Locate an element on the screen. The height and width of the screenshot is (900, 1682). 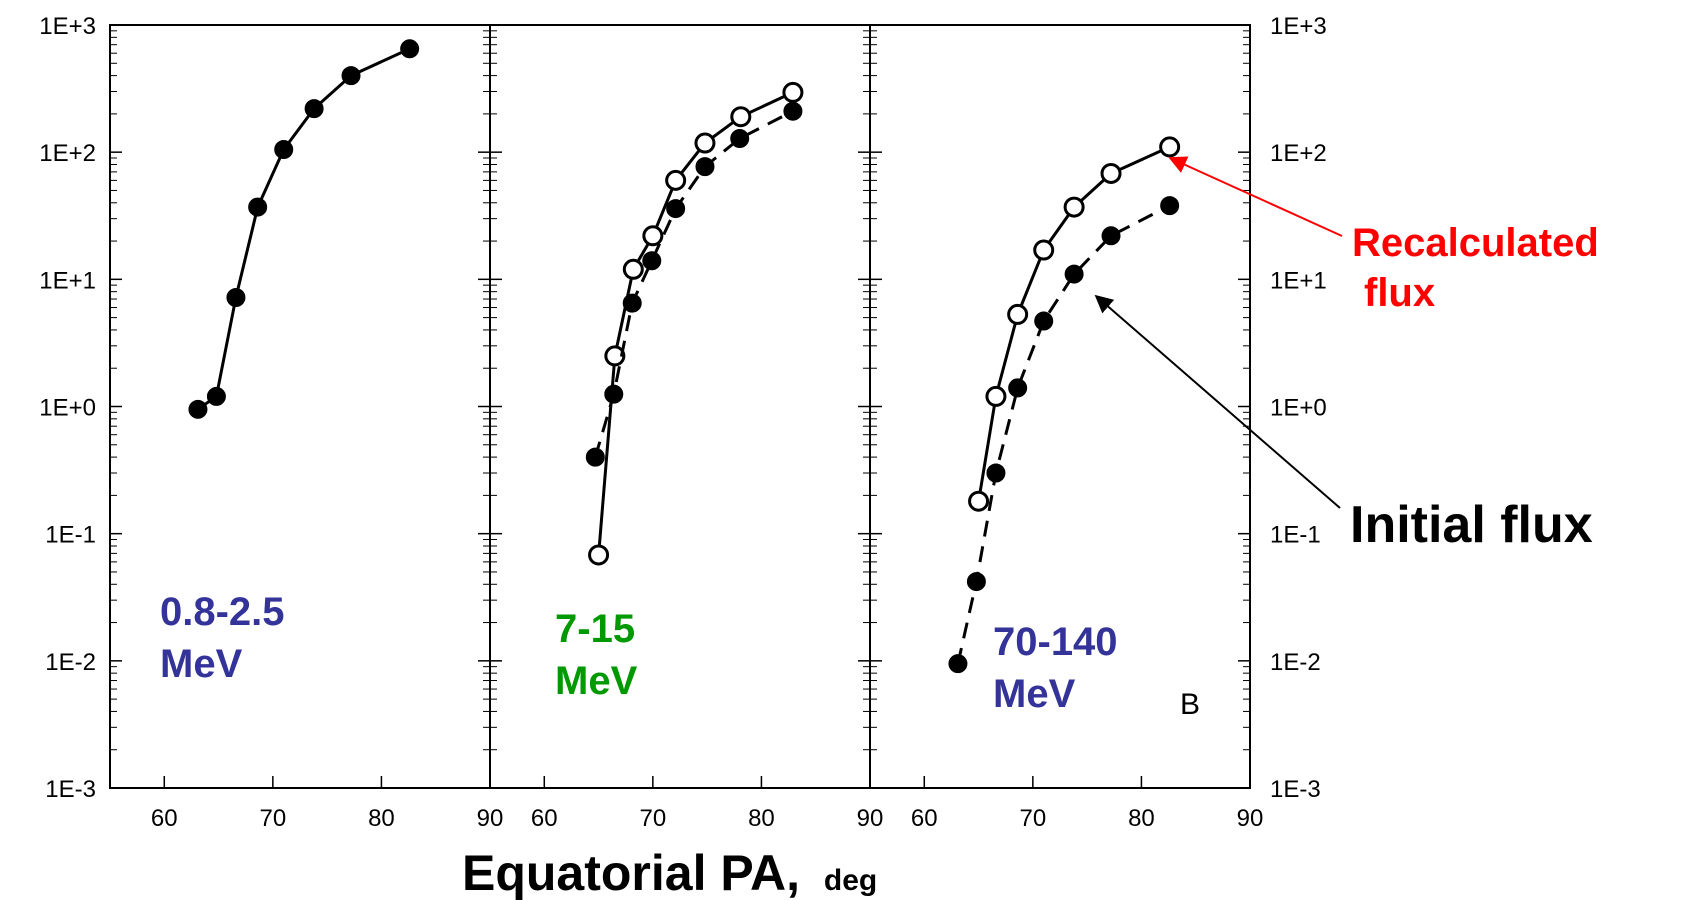
x-tick-labels: 60 70 80 90 60 70 80 90 60 70 80 90 is located at coordinates (707, 818).